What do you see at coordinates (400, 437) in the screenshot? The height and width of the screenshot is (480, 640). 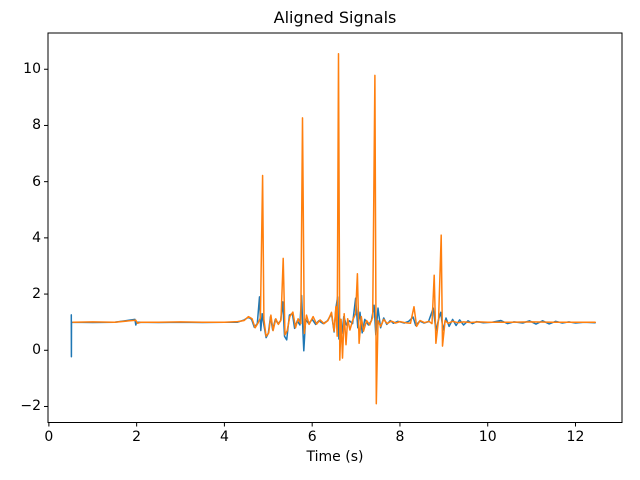 I see `x-tick-label: 8` at bounding box center [400, 437].